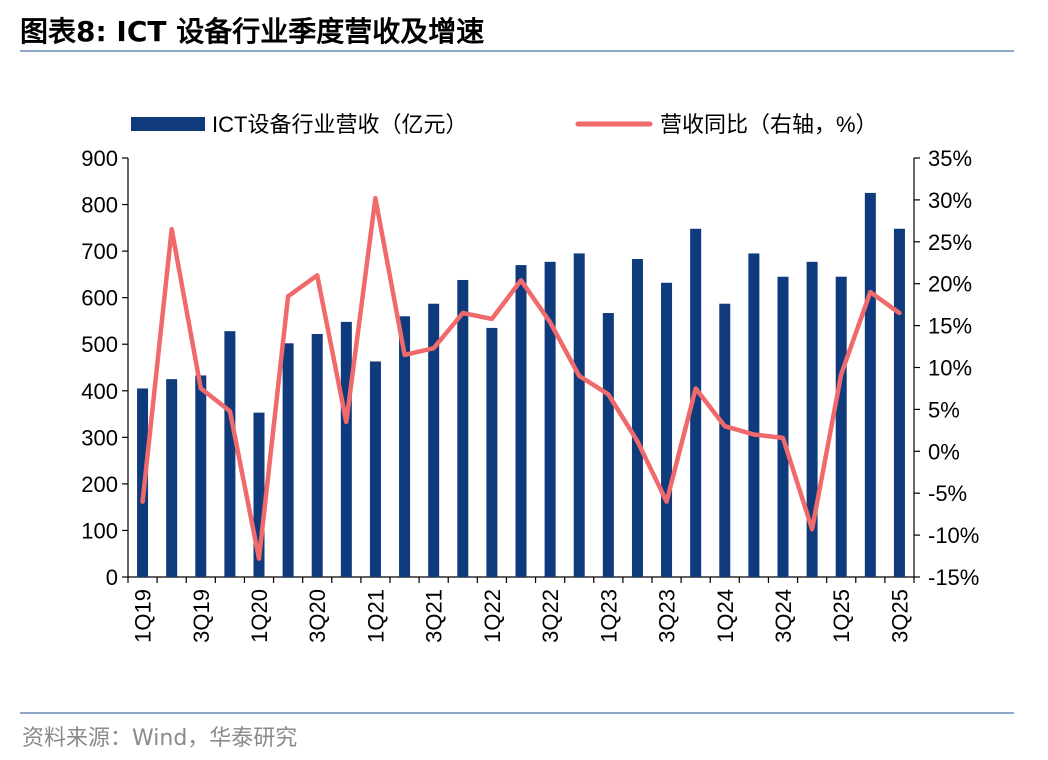 Image resolution: width=1048 pixels, height=760 pixels. What do you see at coordinates (375, 616) in the screenshot?
I see `x-axis-tick-label: 1Q21` at bounding box center [375, 616].